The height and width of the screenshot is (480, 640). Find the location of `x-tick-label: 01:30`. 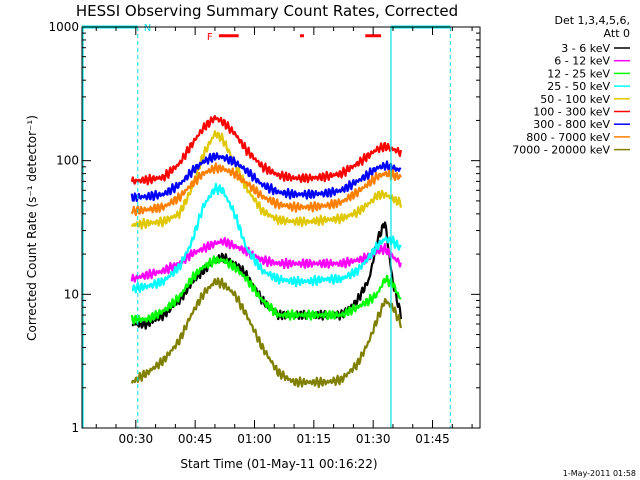

x-tick-label: 01:30 is located at coordinates (373, 439).